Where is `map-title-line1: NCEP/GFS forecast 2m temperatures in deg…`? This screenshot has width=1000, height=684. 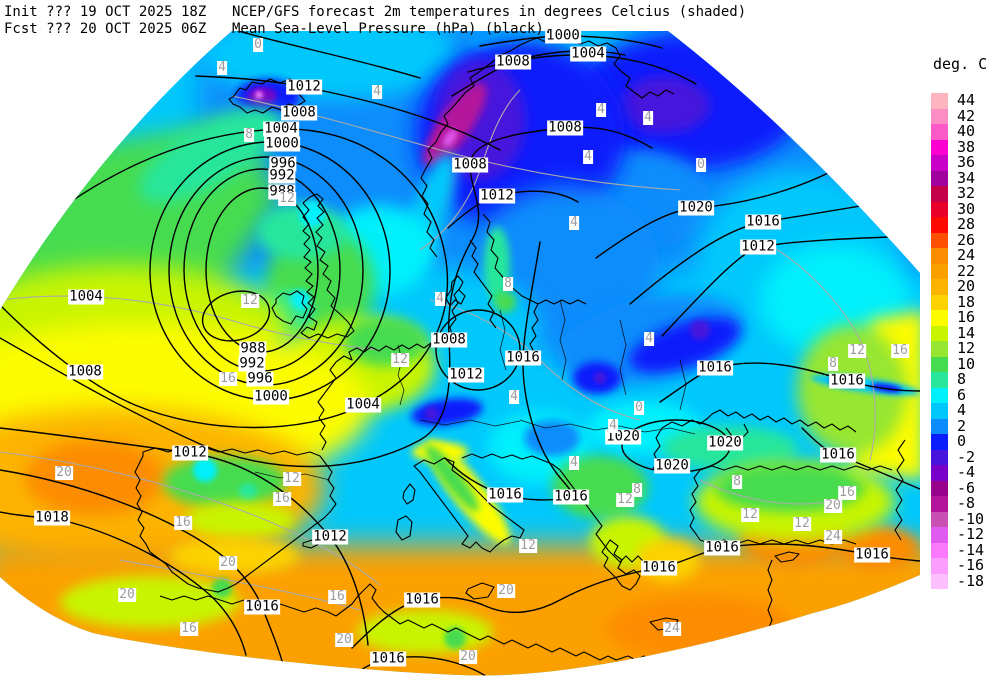 map-title-line1: NCEP/GFS forecast 2m temperatures in deg… is located at coordinates (489, 12).